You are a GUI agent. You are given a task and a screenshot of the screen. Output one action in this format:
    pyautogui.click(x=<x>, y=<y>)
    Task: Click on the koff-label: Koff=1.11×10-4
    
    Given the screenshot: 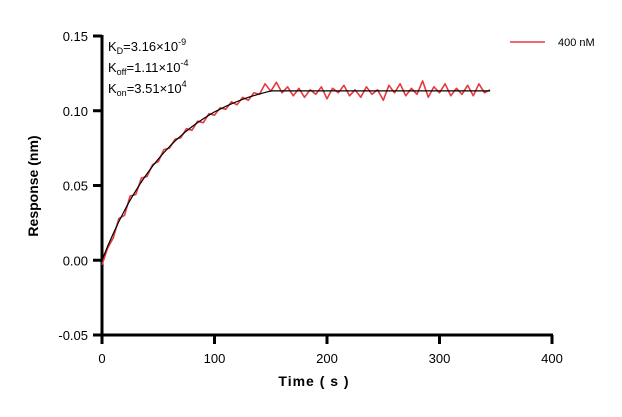 What is the action you would take?
    pyautogui.click(x=148, y=67)
    